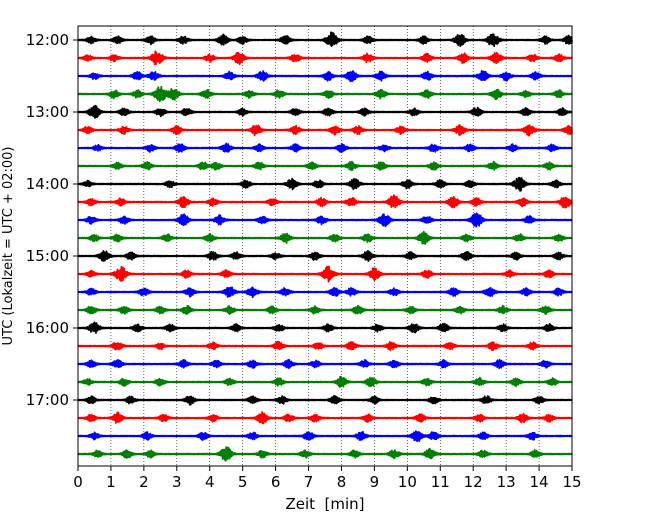  I want to click on y-tick-label: 17:00, so click(47, 400).